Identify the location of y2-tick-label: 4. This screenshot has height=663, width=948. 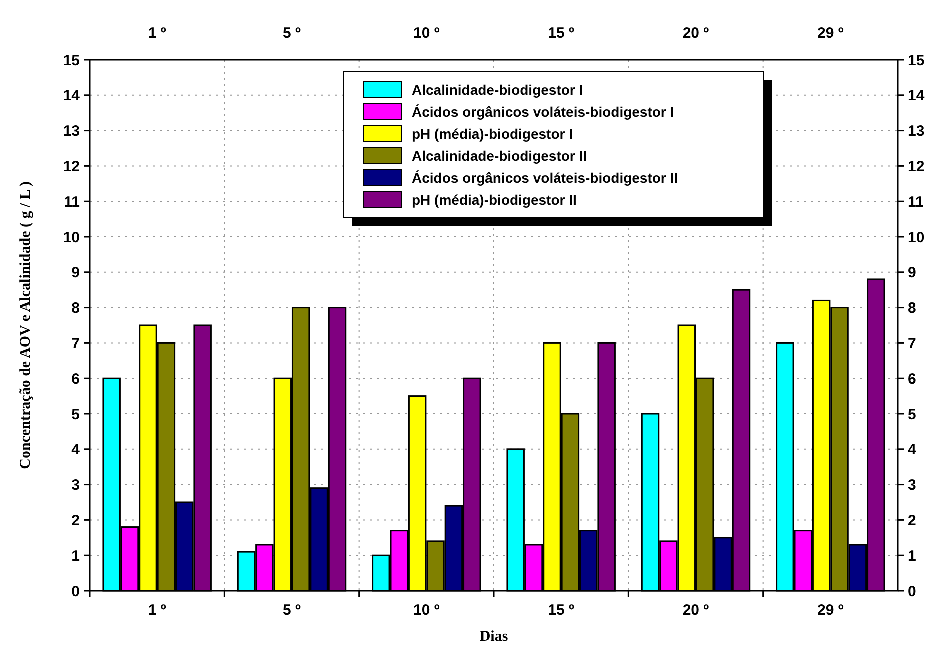
(912, 450).